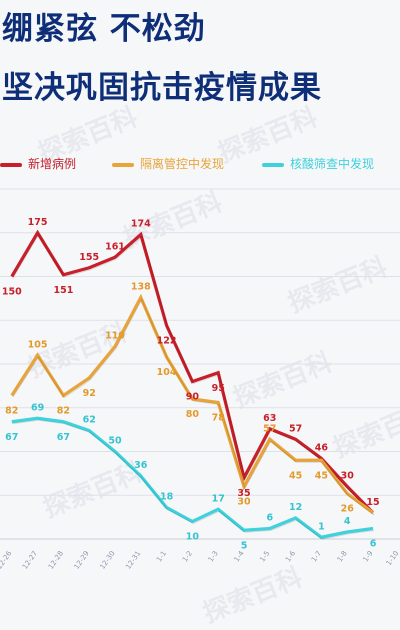 This screenshot has height=630, width=400. Describe the element at coordinates (133, 560) in the screenshot. I see `x-tick-label: 12-31` at that location.